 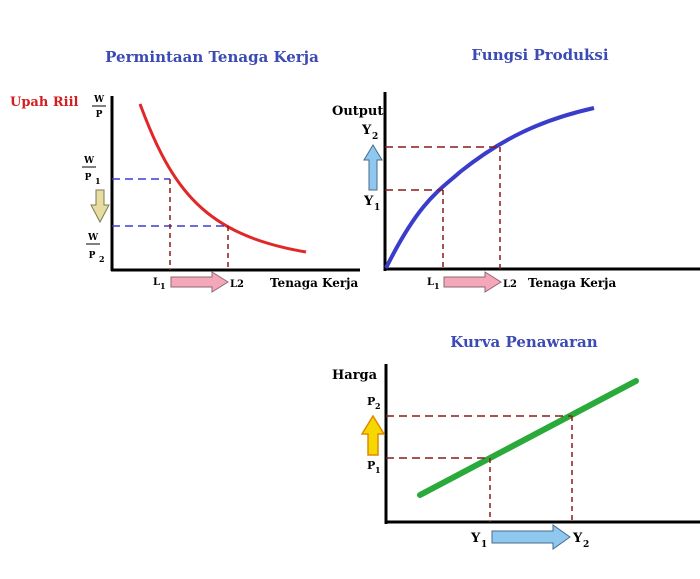 I want to click on wage-2-label: W P 2, so click(x=95, y=248).